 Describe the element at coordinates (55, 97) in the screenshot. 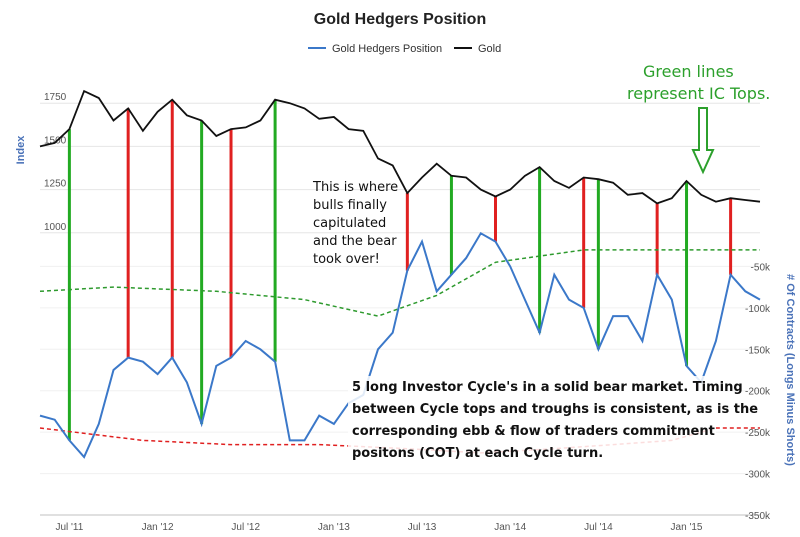

I see `left-tick-label-3: 1750` at that location.